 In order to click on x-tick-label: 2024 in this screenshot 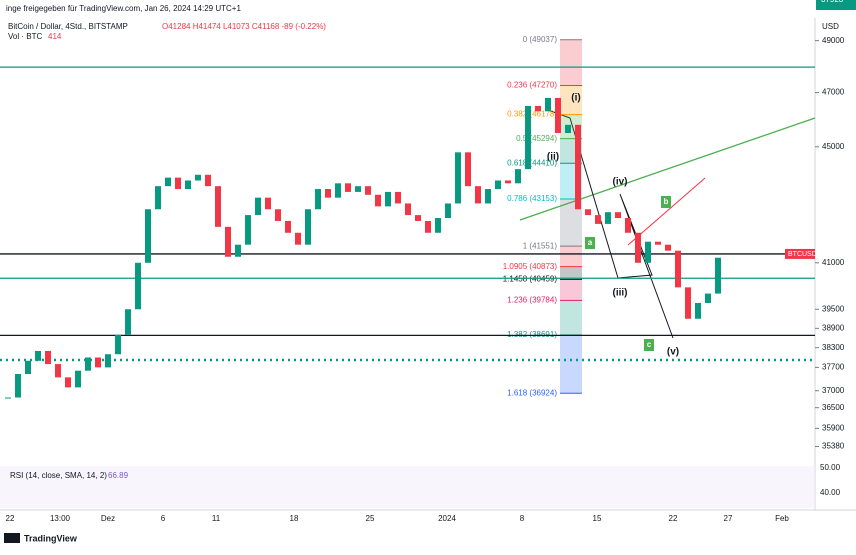, I will do `click(447, 518)`.